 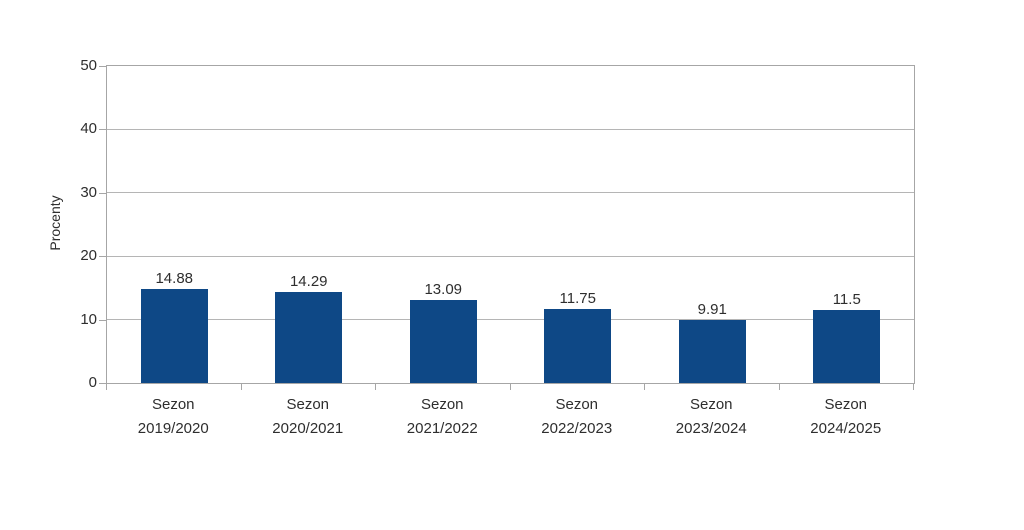 I want to click on y-tick-label: 30, so click(x=88, y=192).